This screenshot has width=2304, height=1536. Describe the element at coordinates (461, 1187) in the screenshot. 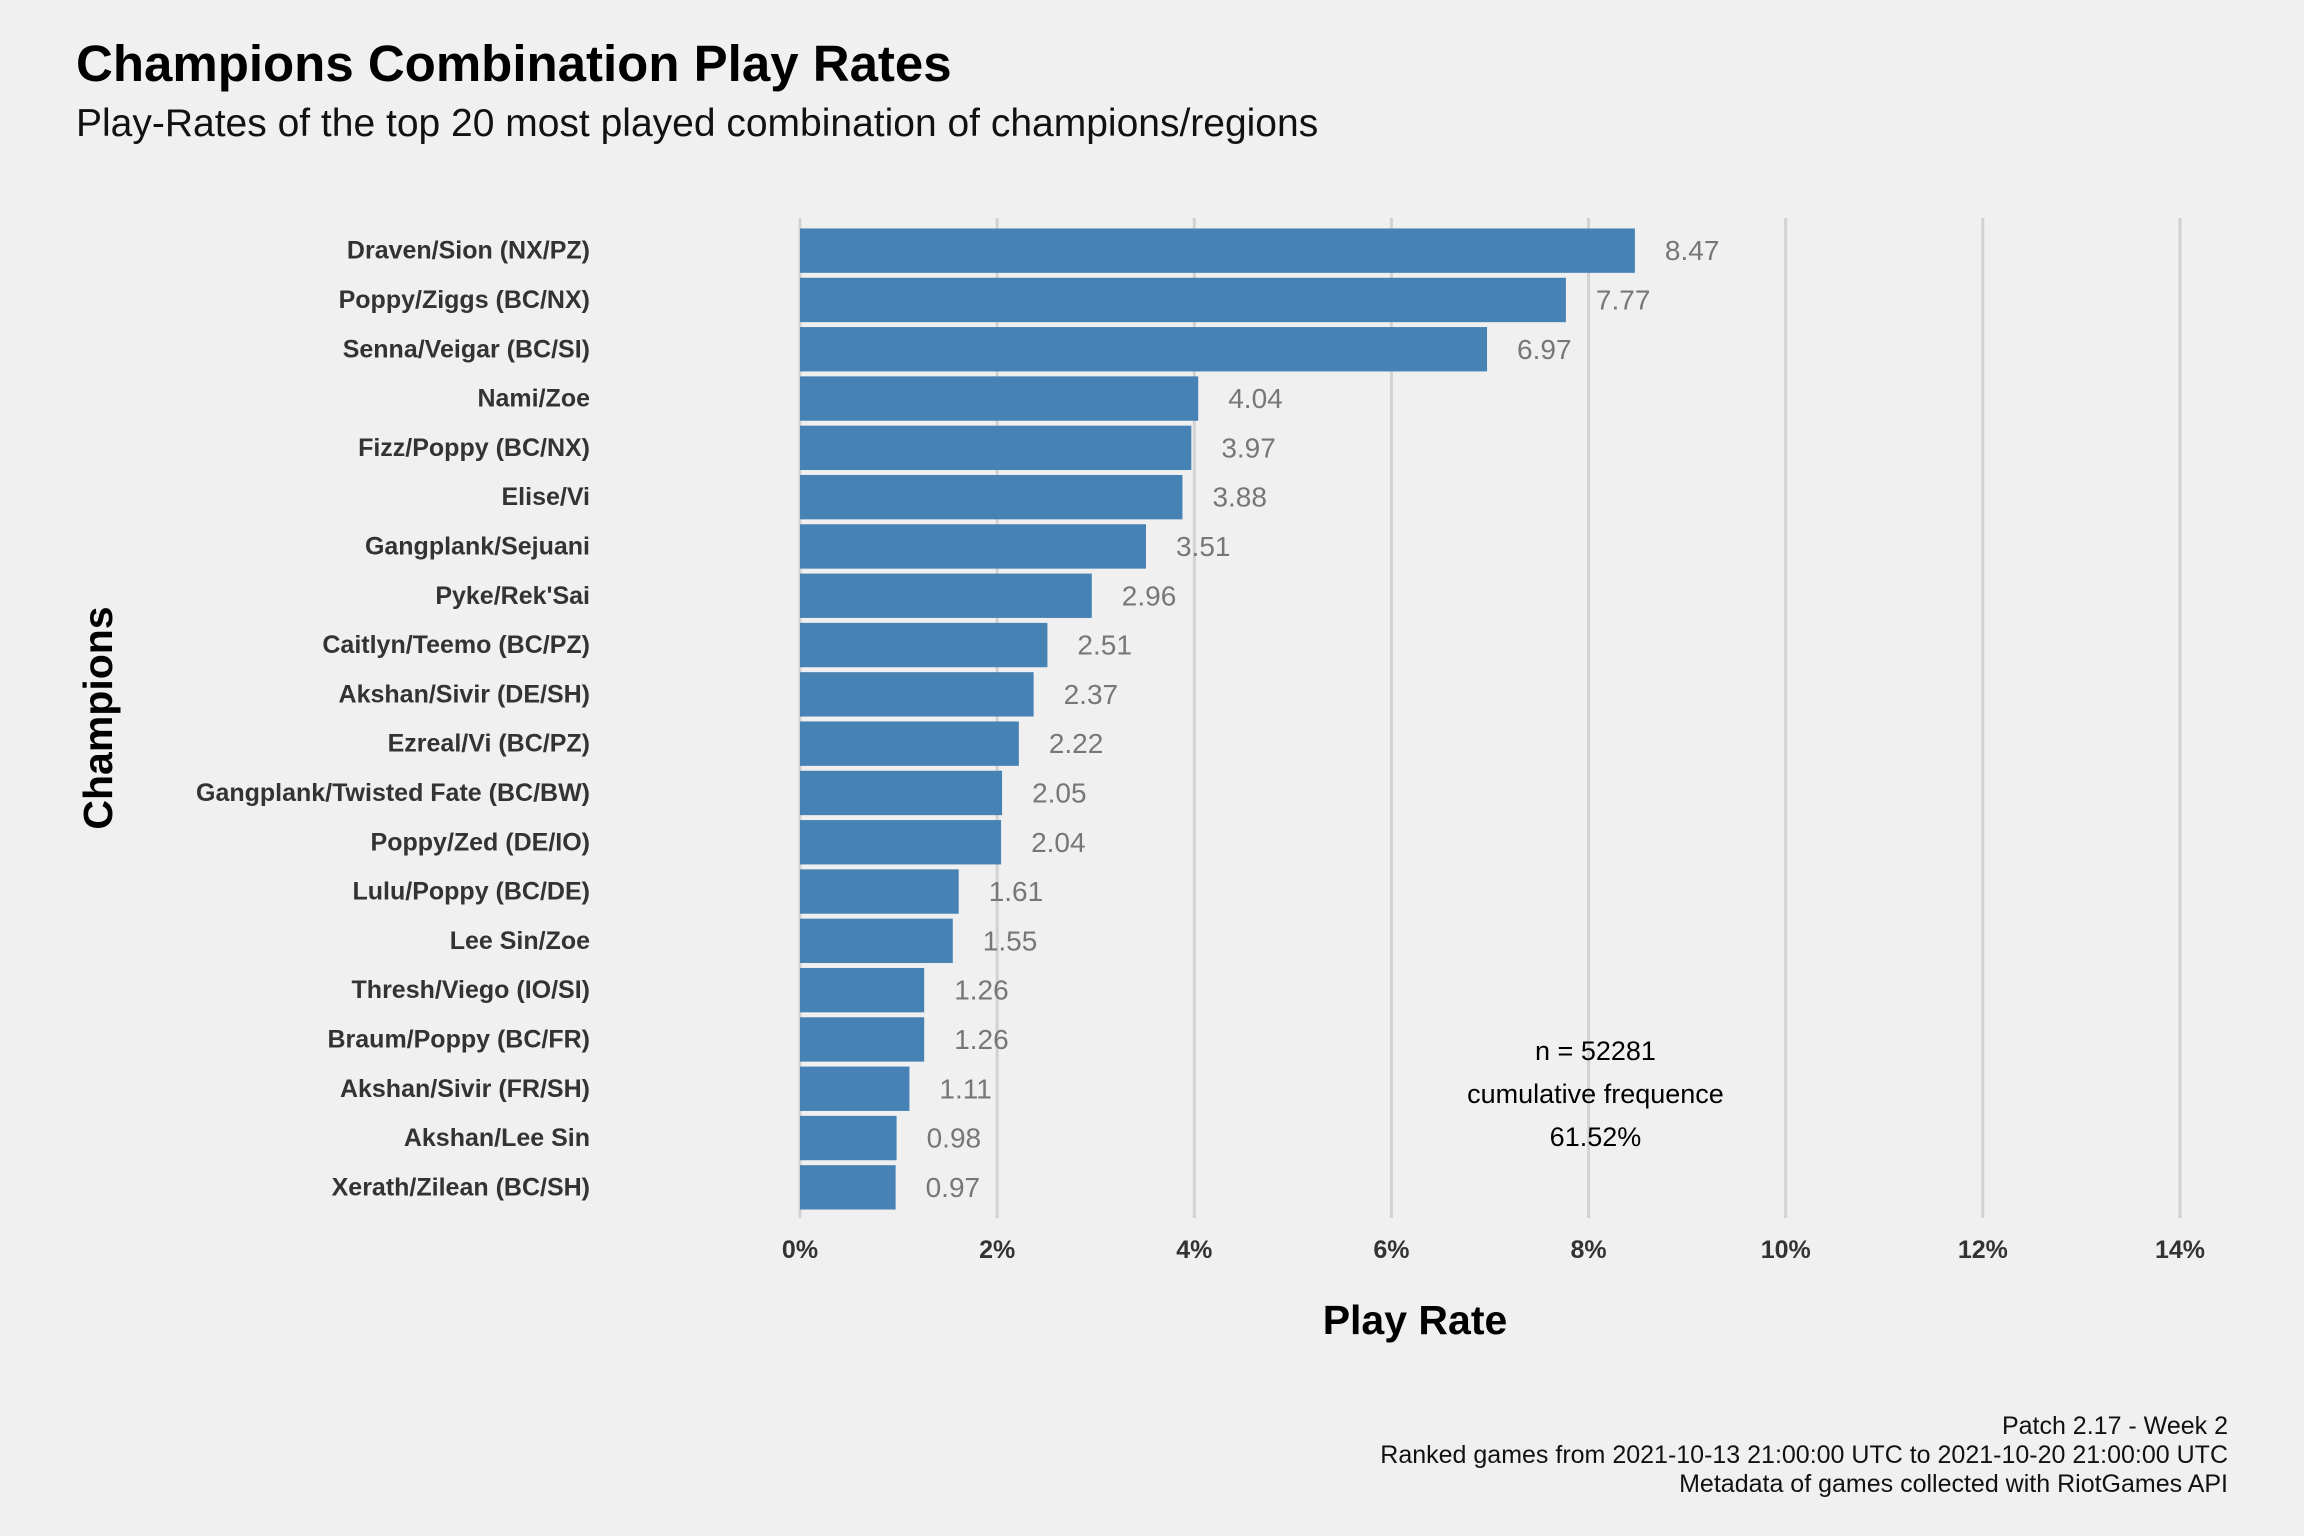

I see `y-tick-label: Xerath/Zilean (BC/SH)` at that location.